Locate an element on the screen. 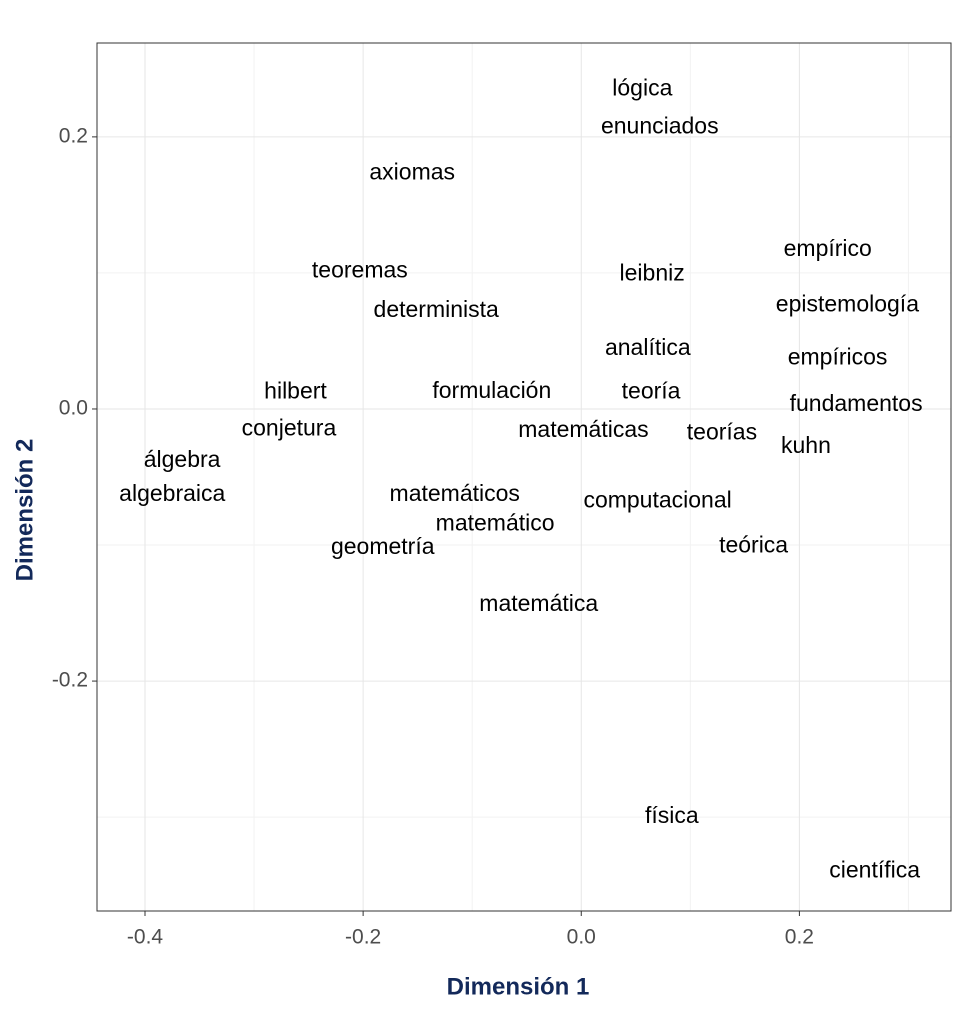 The height and width of the screenshot is (1019, 963). point-label: computacional is located at coordinates (657, 500).